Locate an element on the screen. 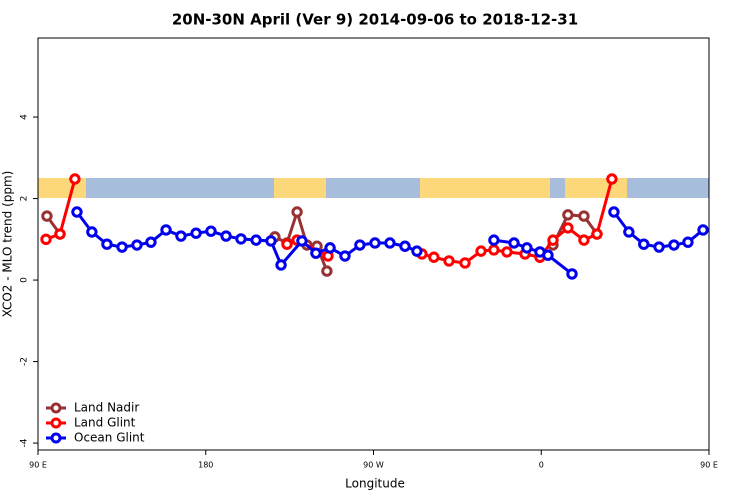 This screenshot has height=504, width=750. y-tick-label: 4 is located at coordinates (25, 117).